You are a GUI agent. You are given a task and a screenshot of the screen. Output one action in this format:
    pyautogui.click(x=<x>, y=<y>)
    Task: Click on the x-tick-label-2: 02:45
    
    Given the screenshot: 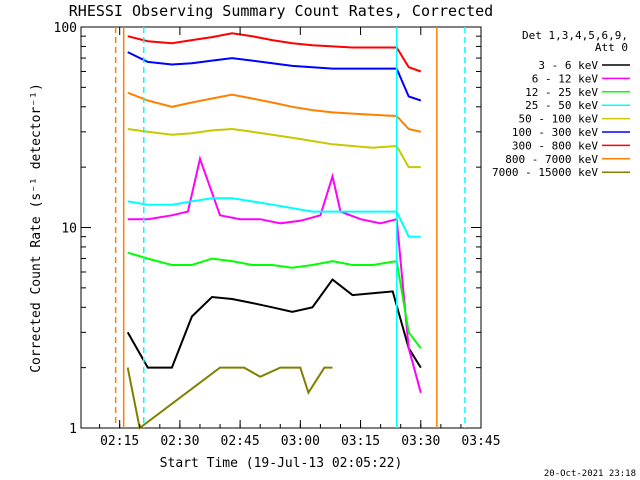 What is the action you would take?
    pyautogui.click(x=240, y=441)
    